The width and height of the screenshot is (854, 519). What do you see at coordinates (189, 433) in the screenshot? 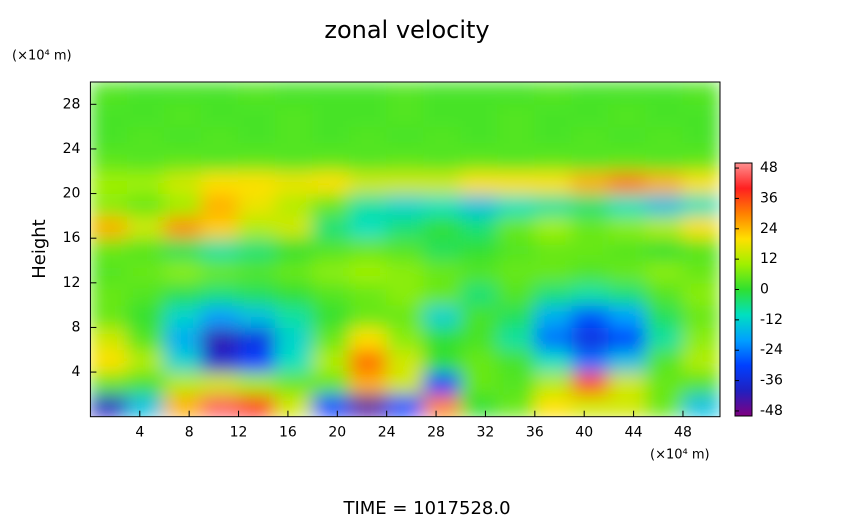
I see `x-tick-label: 8` at bounding box center [189, 433].